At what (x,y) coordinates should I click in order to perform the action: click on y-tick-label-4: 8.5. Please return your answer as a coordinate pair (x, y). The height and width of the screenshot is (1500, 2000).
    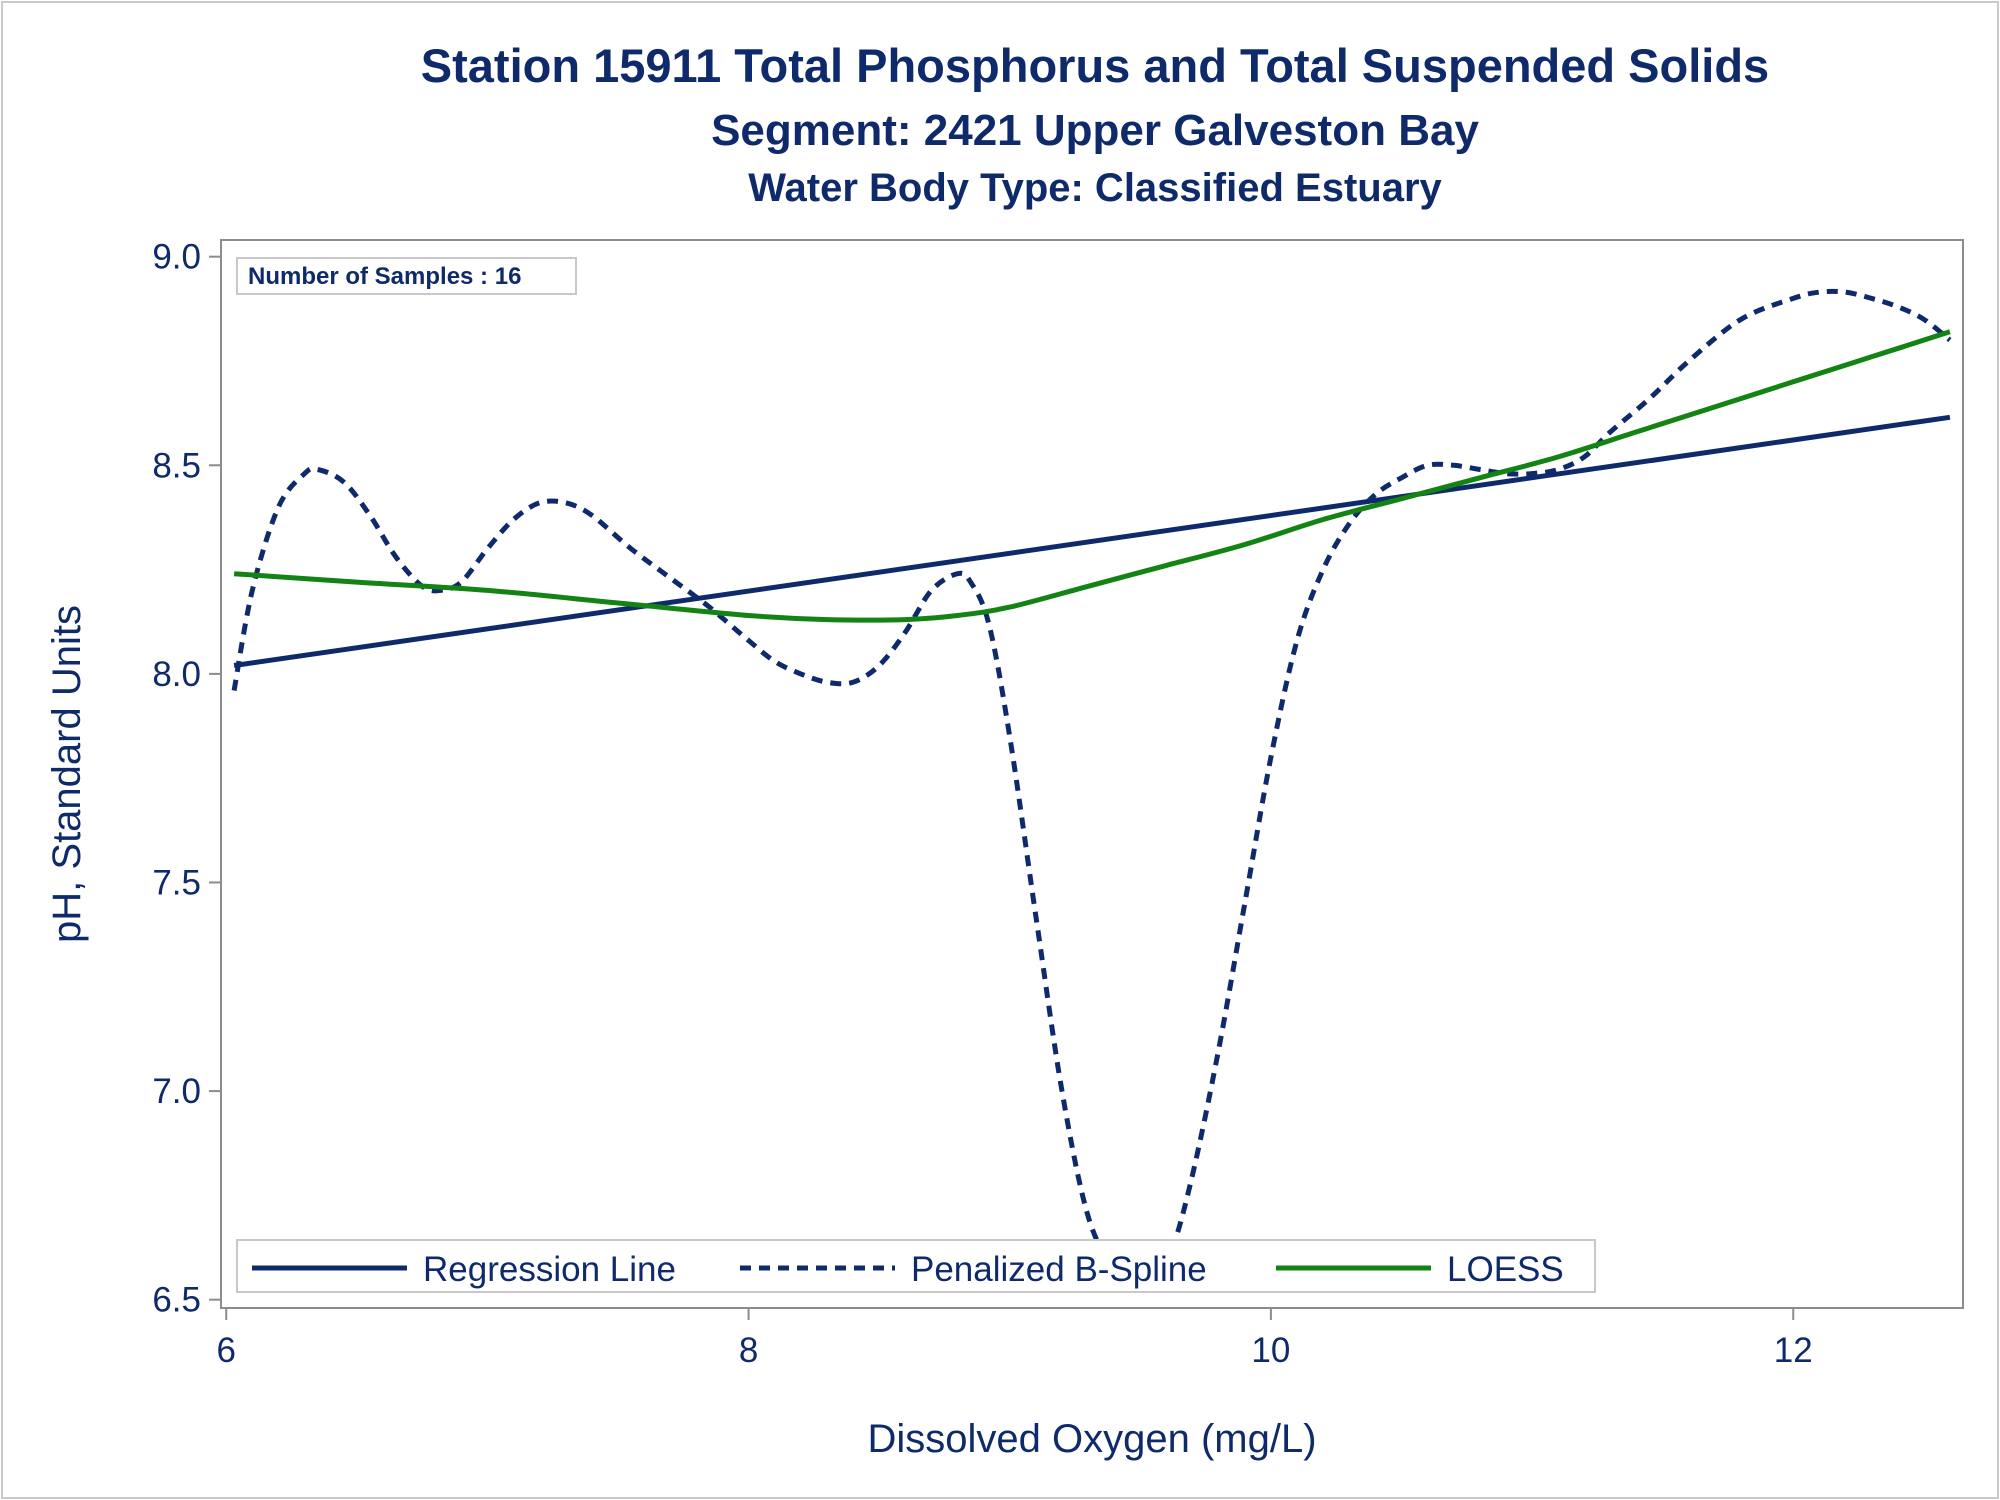
    Looking at the image, I should click on (176, 465).